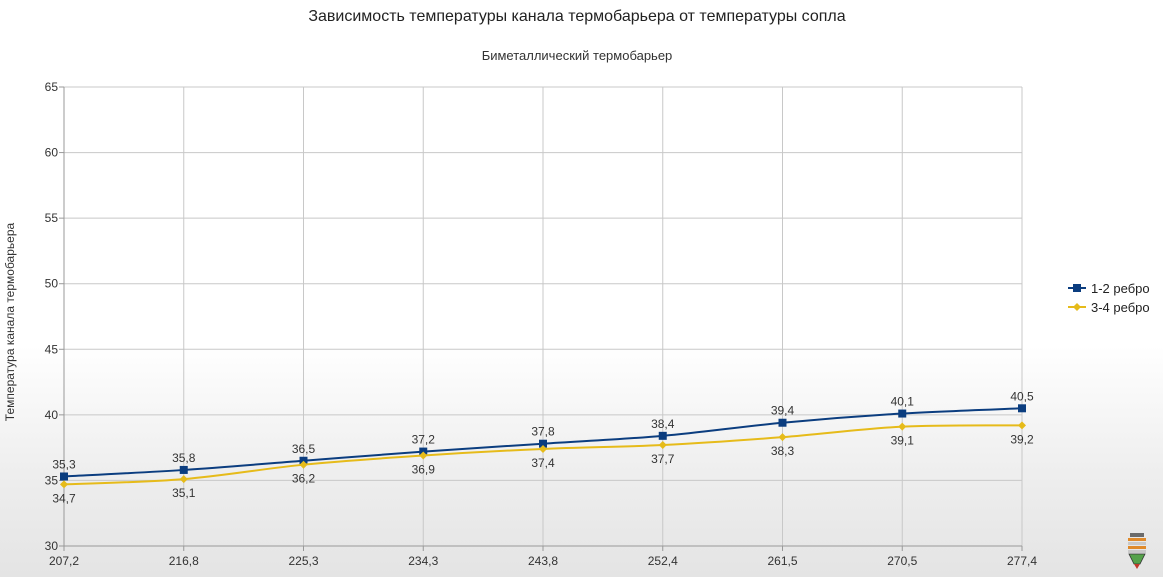  I want to click on series-2-data-label: 36,9, so click(424, 470).